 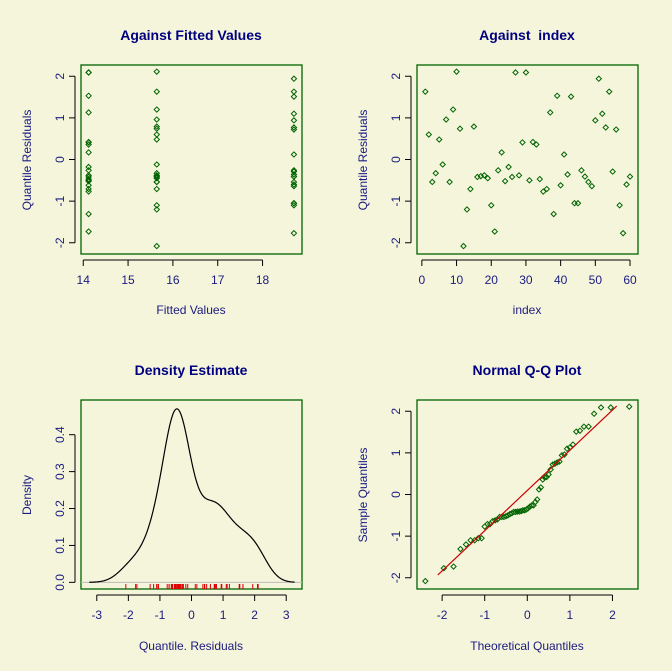 What do you see at coordinates (27, 495) in the screenshot?
I see `y-axis-label-density: Density` at bounding box center [27, 495].